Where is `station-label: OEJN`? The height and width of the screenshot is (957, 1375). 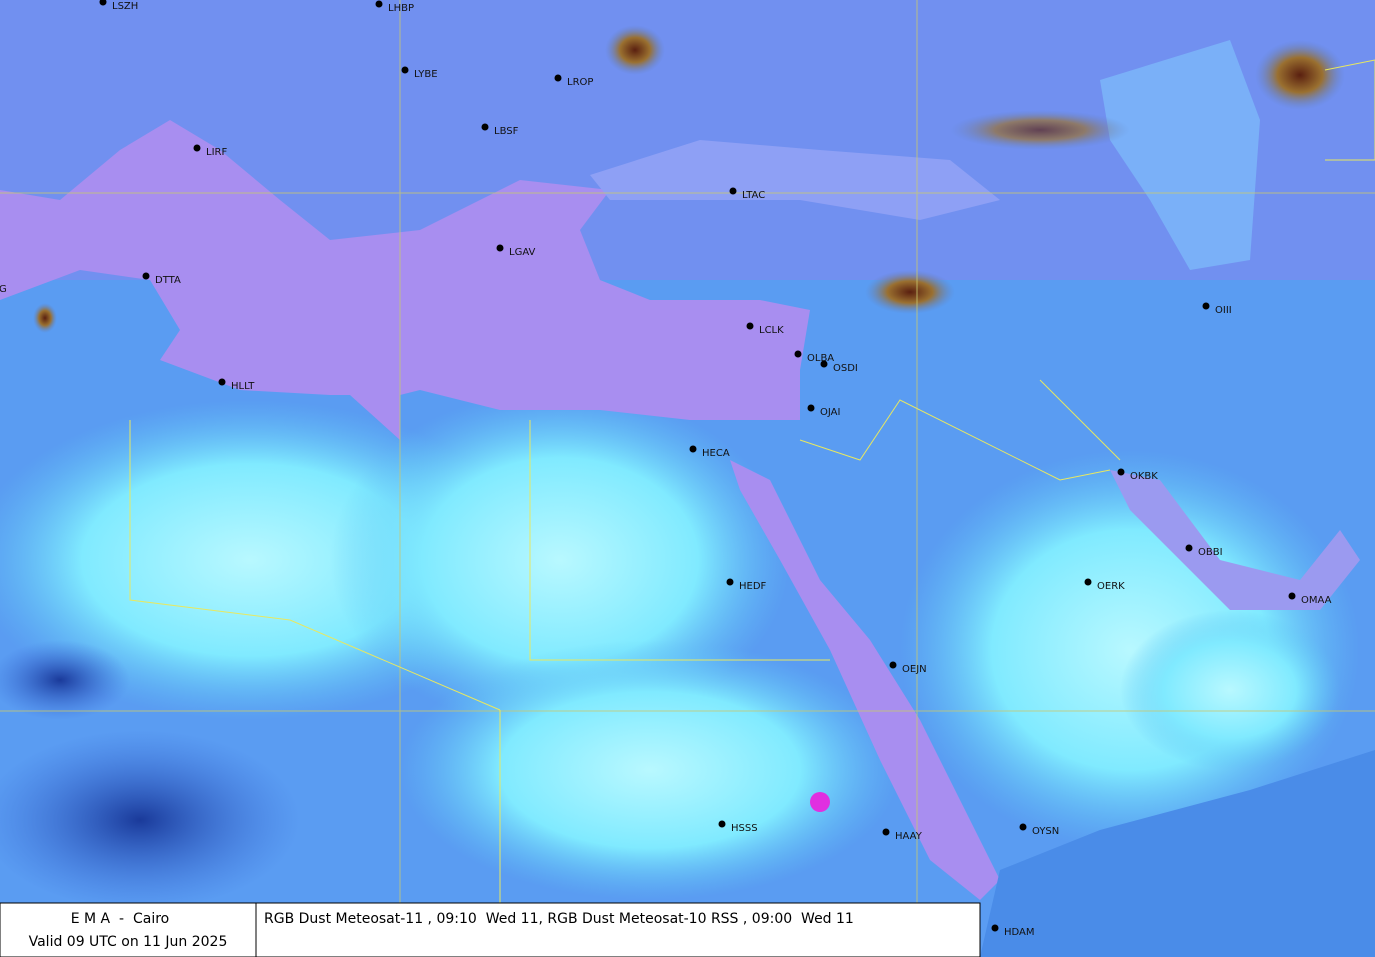 station-label: OEJN is located at coordinates (914, 669).